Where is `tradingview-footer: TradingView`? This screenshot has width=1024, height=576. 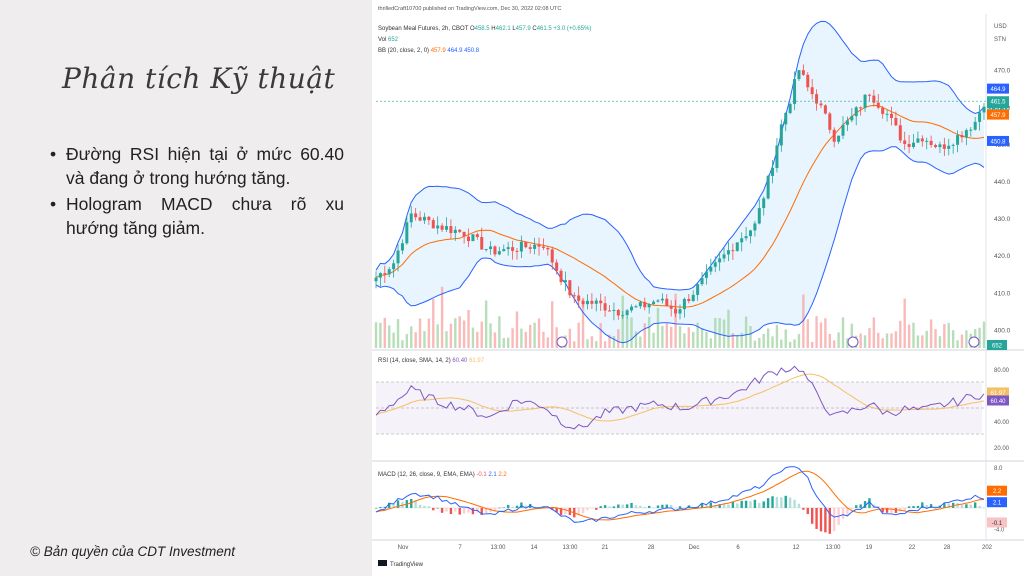
tradingview-footer: TradingView is located at coordinates (407, 565).